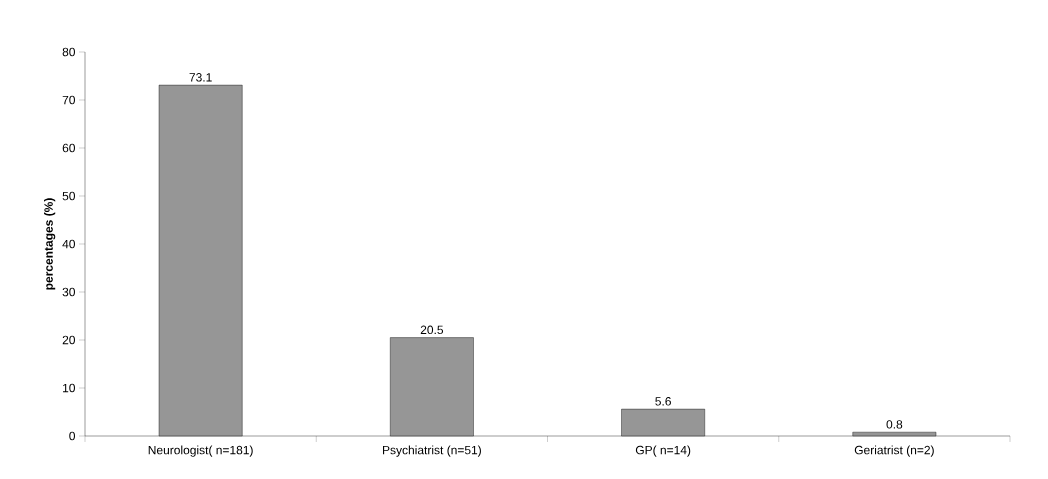 The width and height of the screenshot is (1048, 479). I want to click on y-tick-label: 70, so click(68, 100).